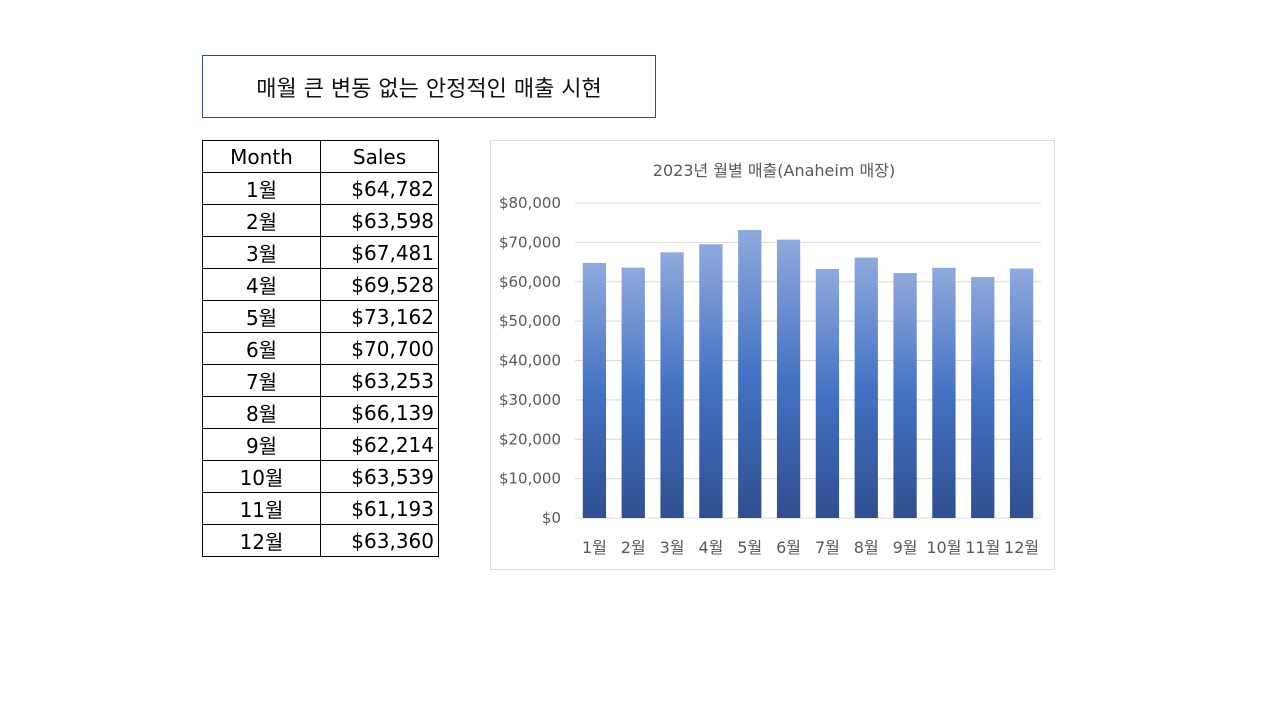 This screenshot has width=1280, height=720. What do you see at coordinates (530, 242) in the screenshot?
I see `y-tick-label: $70,000` at bounding box center [530, 242].